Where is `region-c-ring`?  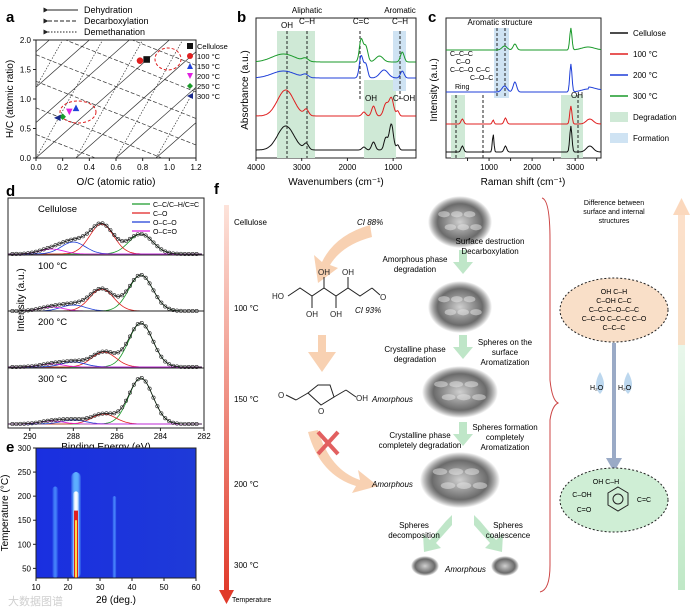
region-c-ring is located at coordinates (458, 126).